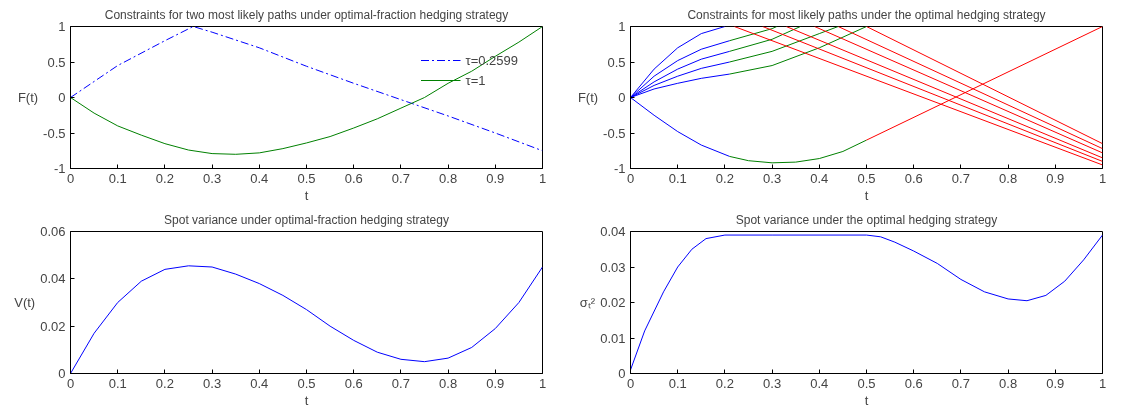 The image size is (1129, 414). What do you see at coordinates (866, 219) in the screenshot?
I see `chart-title: Spot variance under the optimal hedging strategy` at bounding box center [866, 219].